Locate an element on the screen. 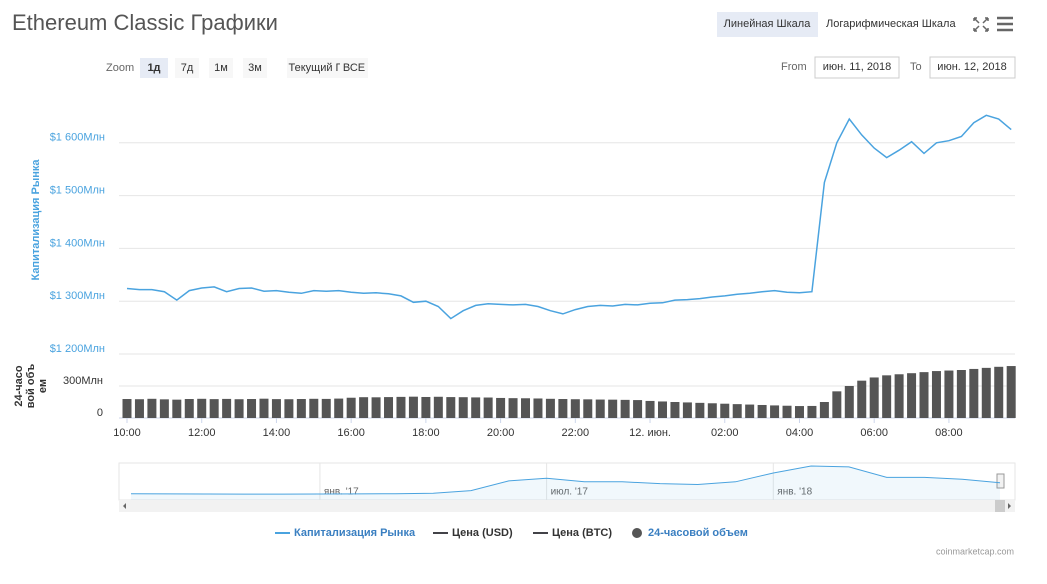  zoom-button: 7д is located at coordinates (187, 68).